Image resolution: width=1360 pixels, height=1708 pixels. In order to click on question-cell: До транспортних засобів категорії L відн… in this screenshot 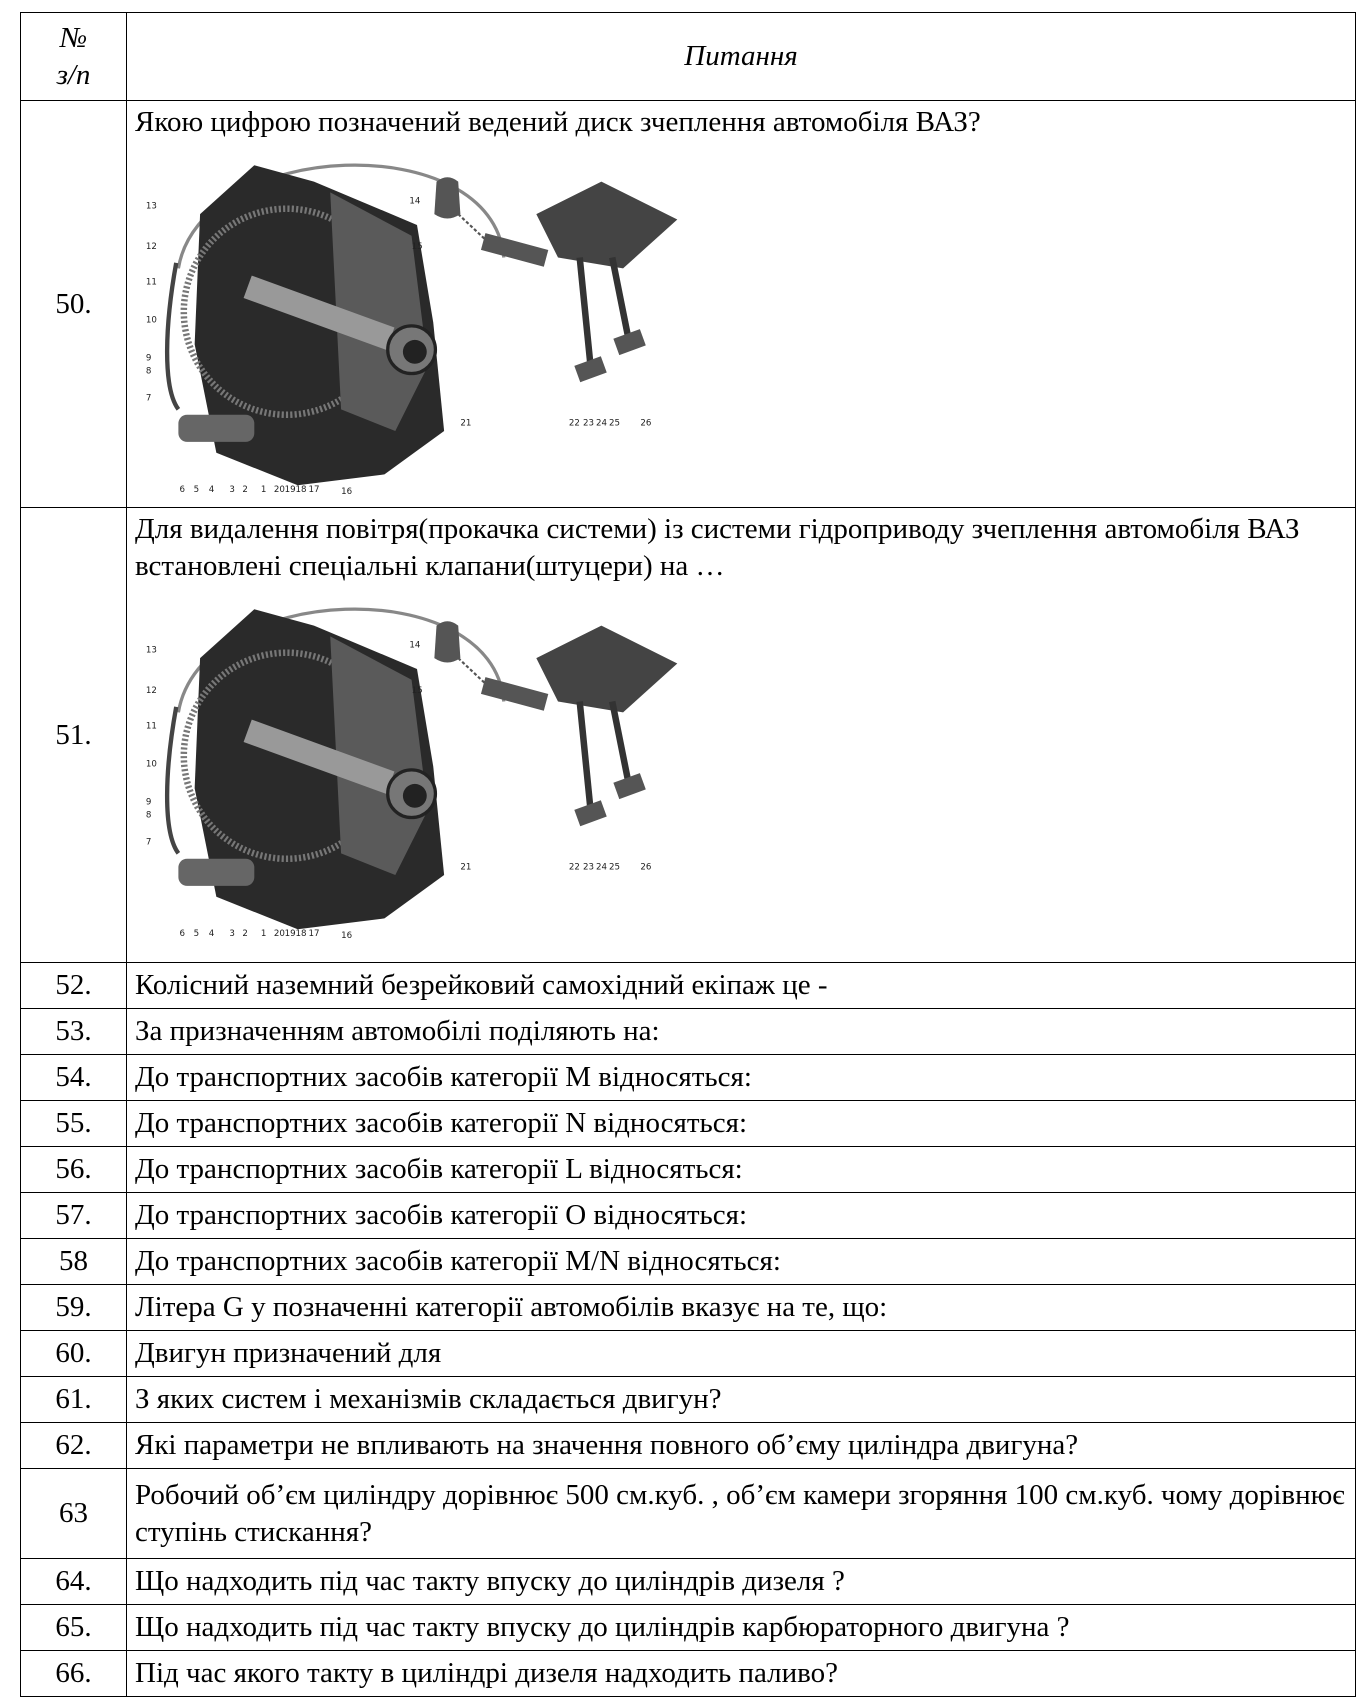, I will do `click(741, 1169)`.